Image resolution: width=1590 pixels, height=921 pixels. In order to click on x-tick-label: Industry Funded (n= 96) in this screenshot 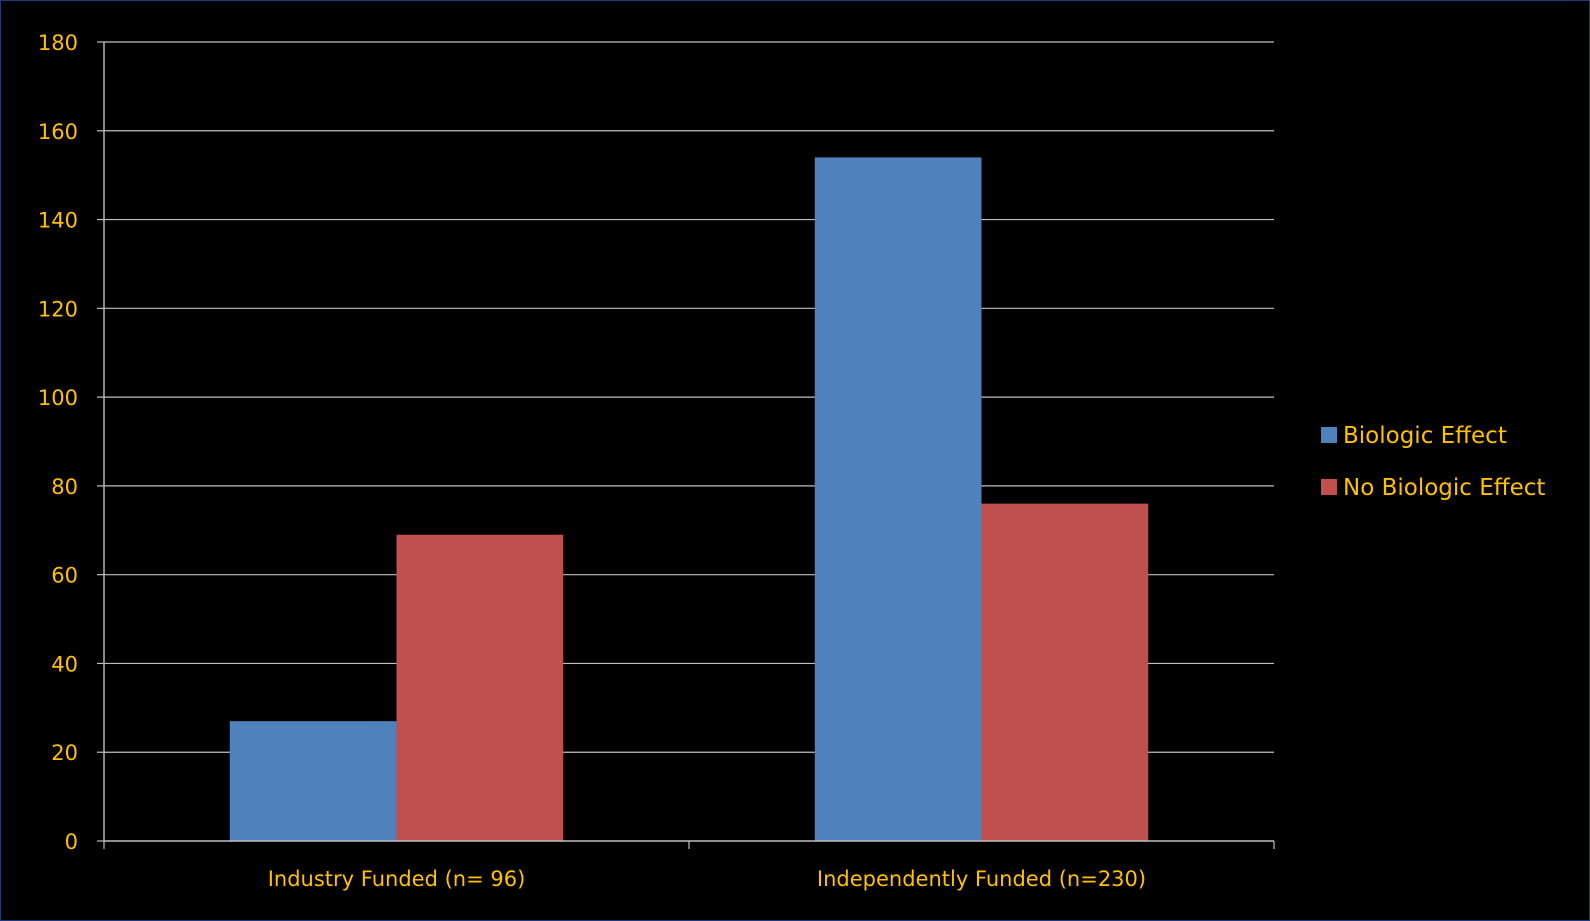, I will do `click(397, 879)`.